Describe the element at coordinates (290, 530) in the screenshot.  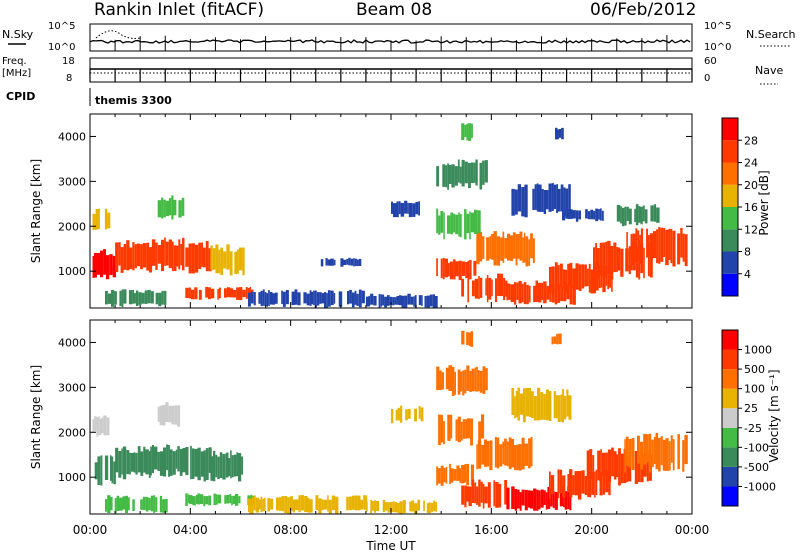
I see `x-tick-label: 08:00` at that location.